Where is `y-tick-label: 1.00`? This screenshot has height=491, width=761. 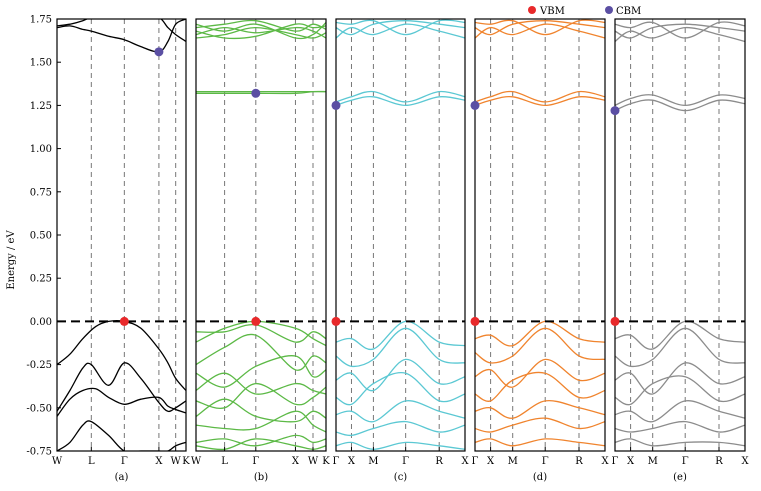 y-tick-label: 1.00 is located at coordinates (41, 149).